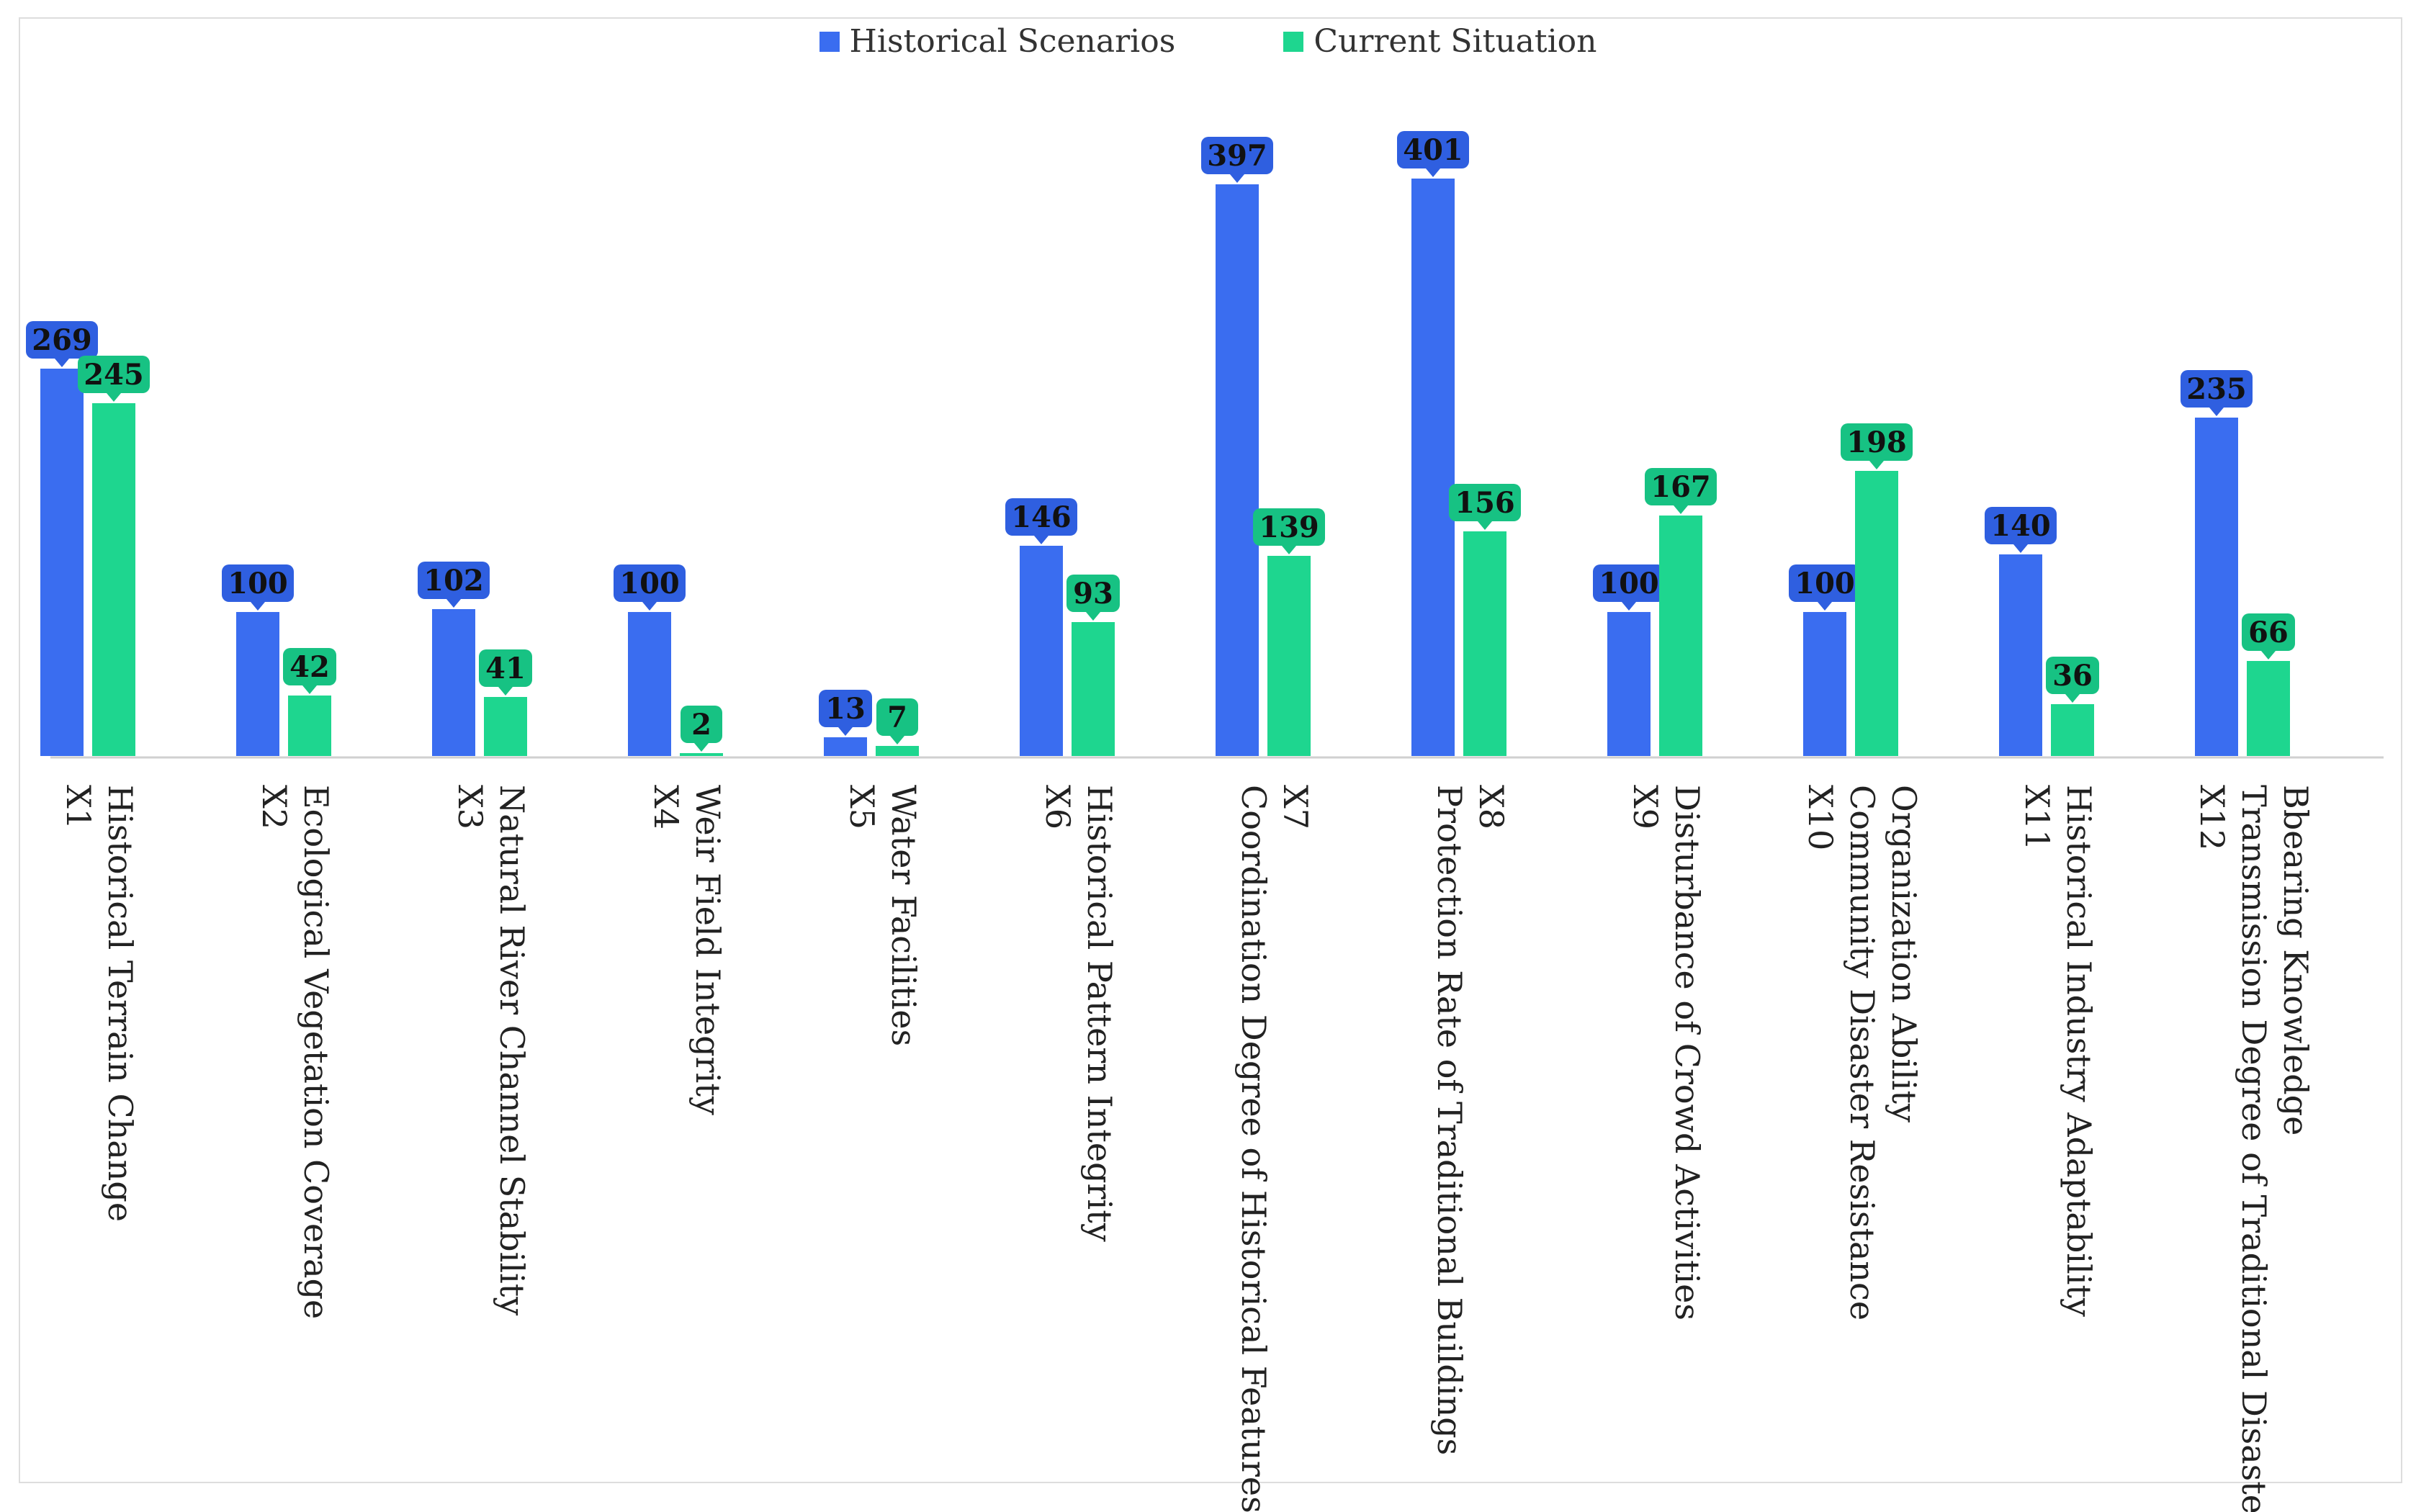  Describe the element at coordinates (505, 668) in the screenshot. I see `data-label-text: 41` at that location.